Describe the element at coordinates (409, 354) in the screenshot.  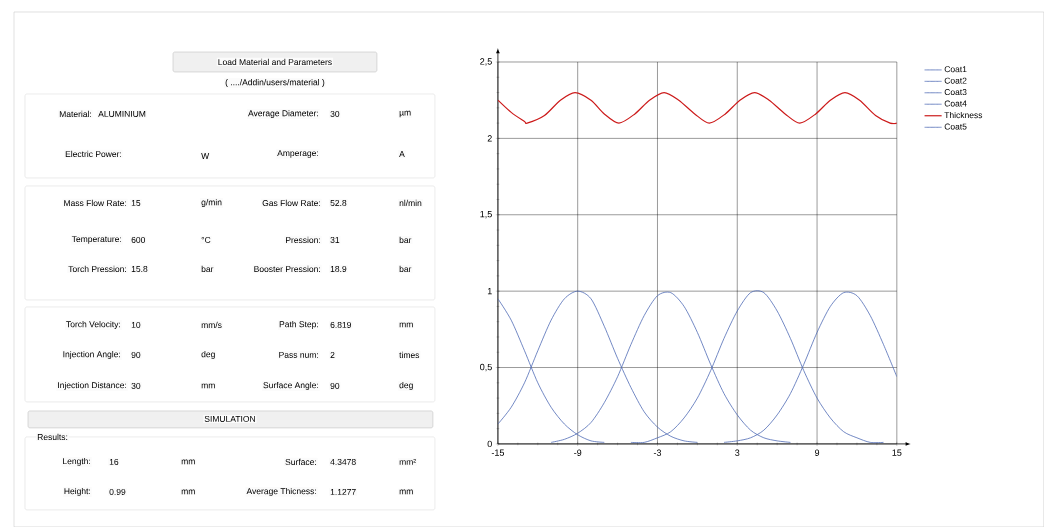
I see `text: times` at that location.